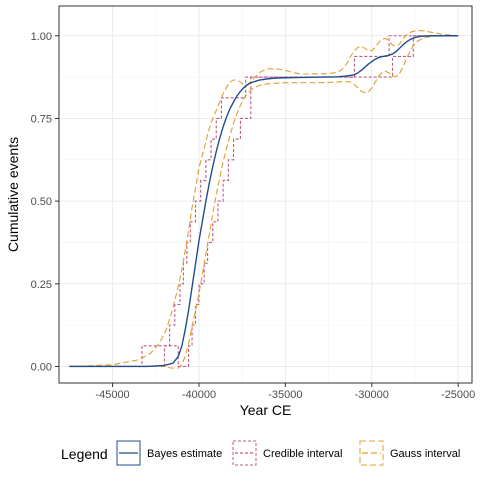  Describe the element at coordinates (266, 410) in the screenshot. I see `x-axis-title: Year CE` at that location.